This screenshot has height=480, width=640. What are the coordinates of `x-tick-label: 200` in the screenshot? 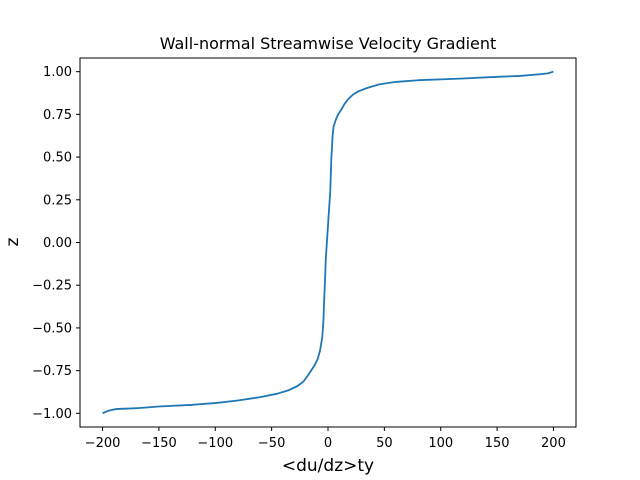 It's located at (553, 443).